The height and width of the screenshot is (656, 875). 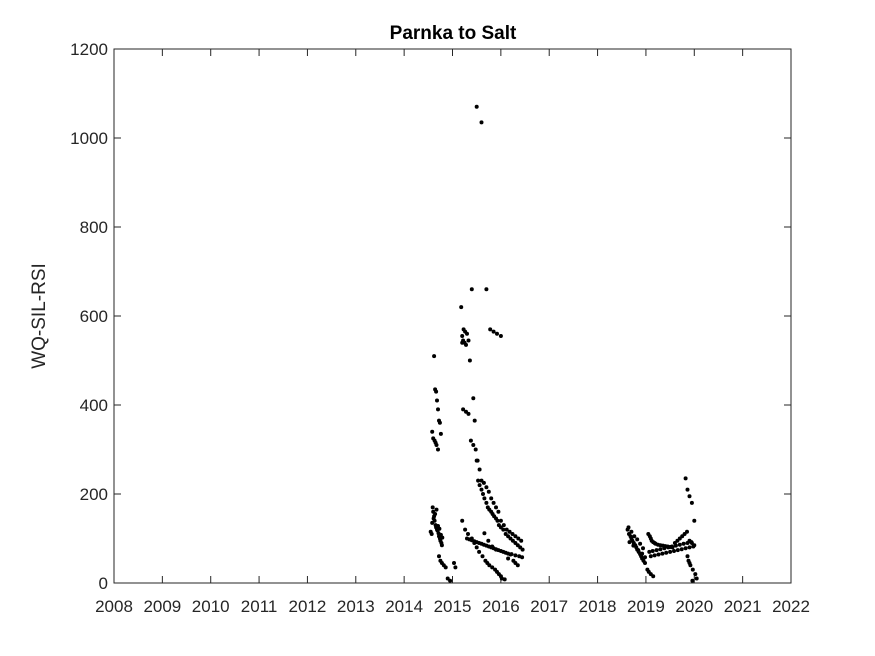 What do you see at coordinates (743, 606) in the screenshot?
I see `x-tick-label: 2021` at bounding box center [743, 606].